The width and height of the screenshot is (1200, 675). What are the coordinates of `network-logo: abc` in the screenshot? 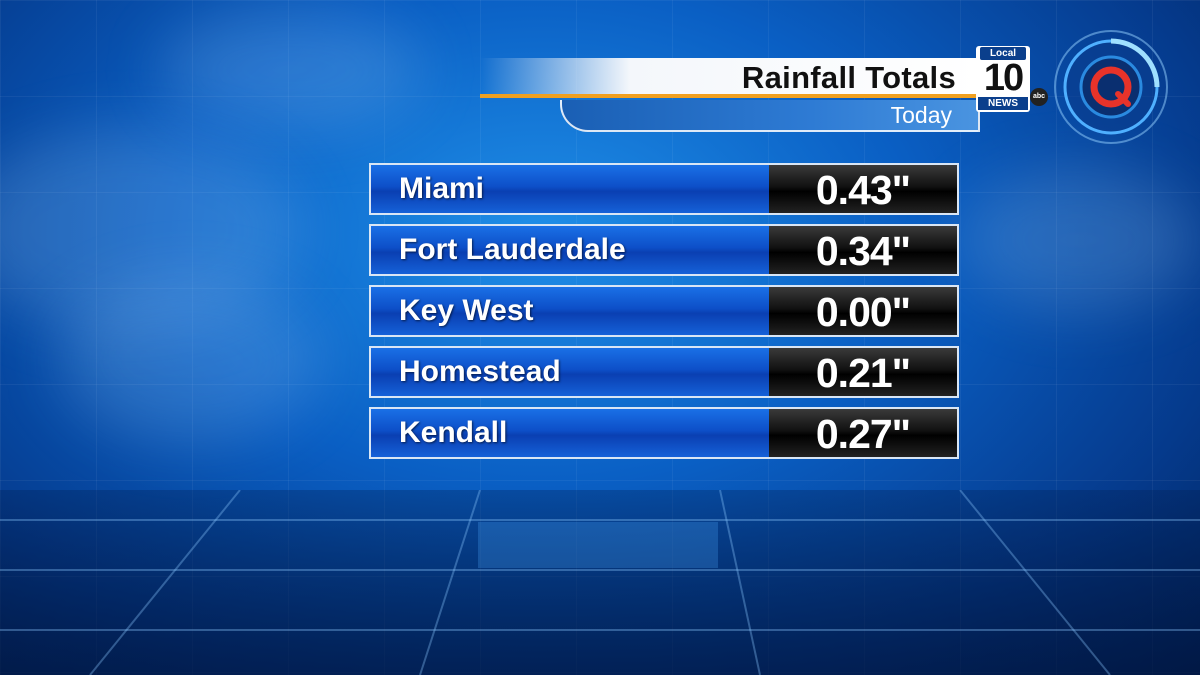 It's located at (1039, 97).